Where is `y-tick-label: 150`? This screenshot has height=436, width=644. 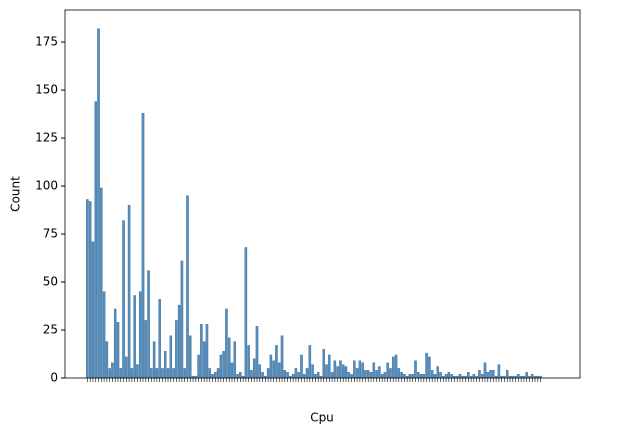
y-tick-label: 150 is located at coordinates (46, 90).